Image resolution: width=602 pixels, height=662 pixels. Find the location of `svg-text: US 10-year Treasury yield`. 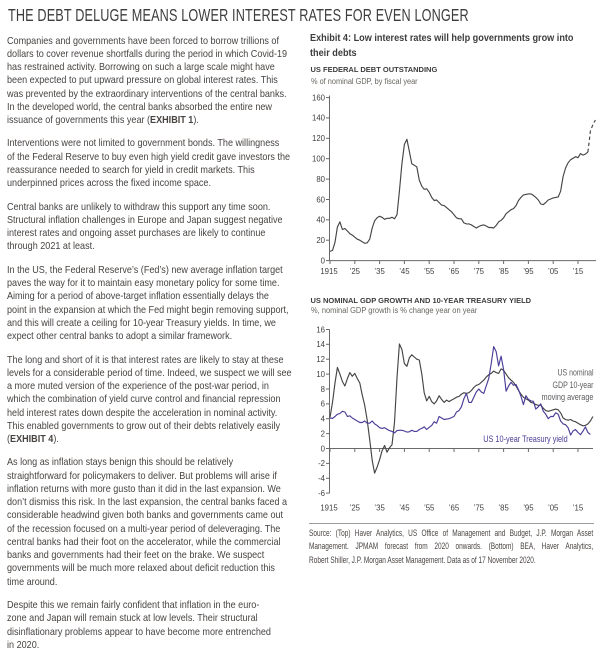

svg-text: US 10-year Treasury yield is located at coordinates (525, 438).